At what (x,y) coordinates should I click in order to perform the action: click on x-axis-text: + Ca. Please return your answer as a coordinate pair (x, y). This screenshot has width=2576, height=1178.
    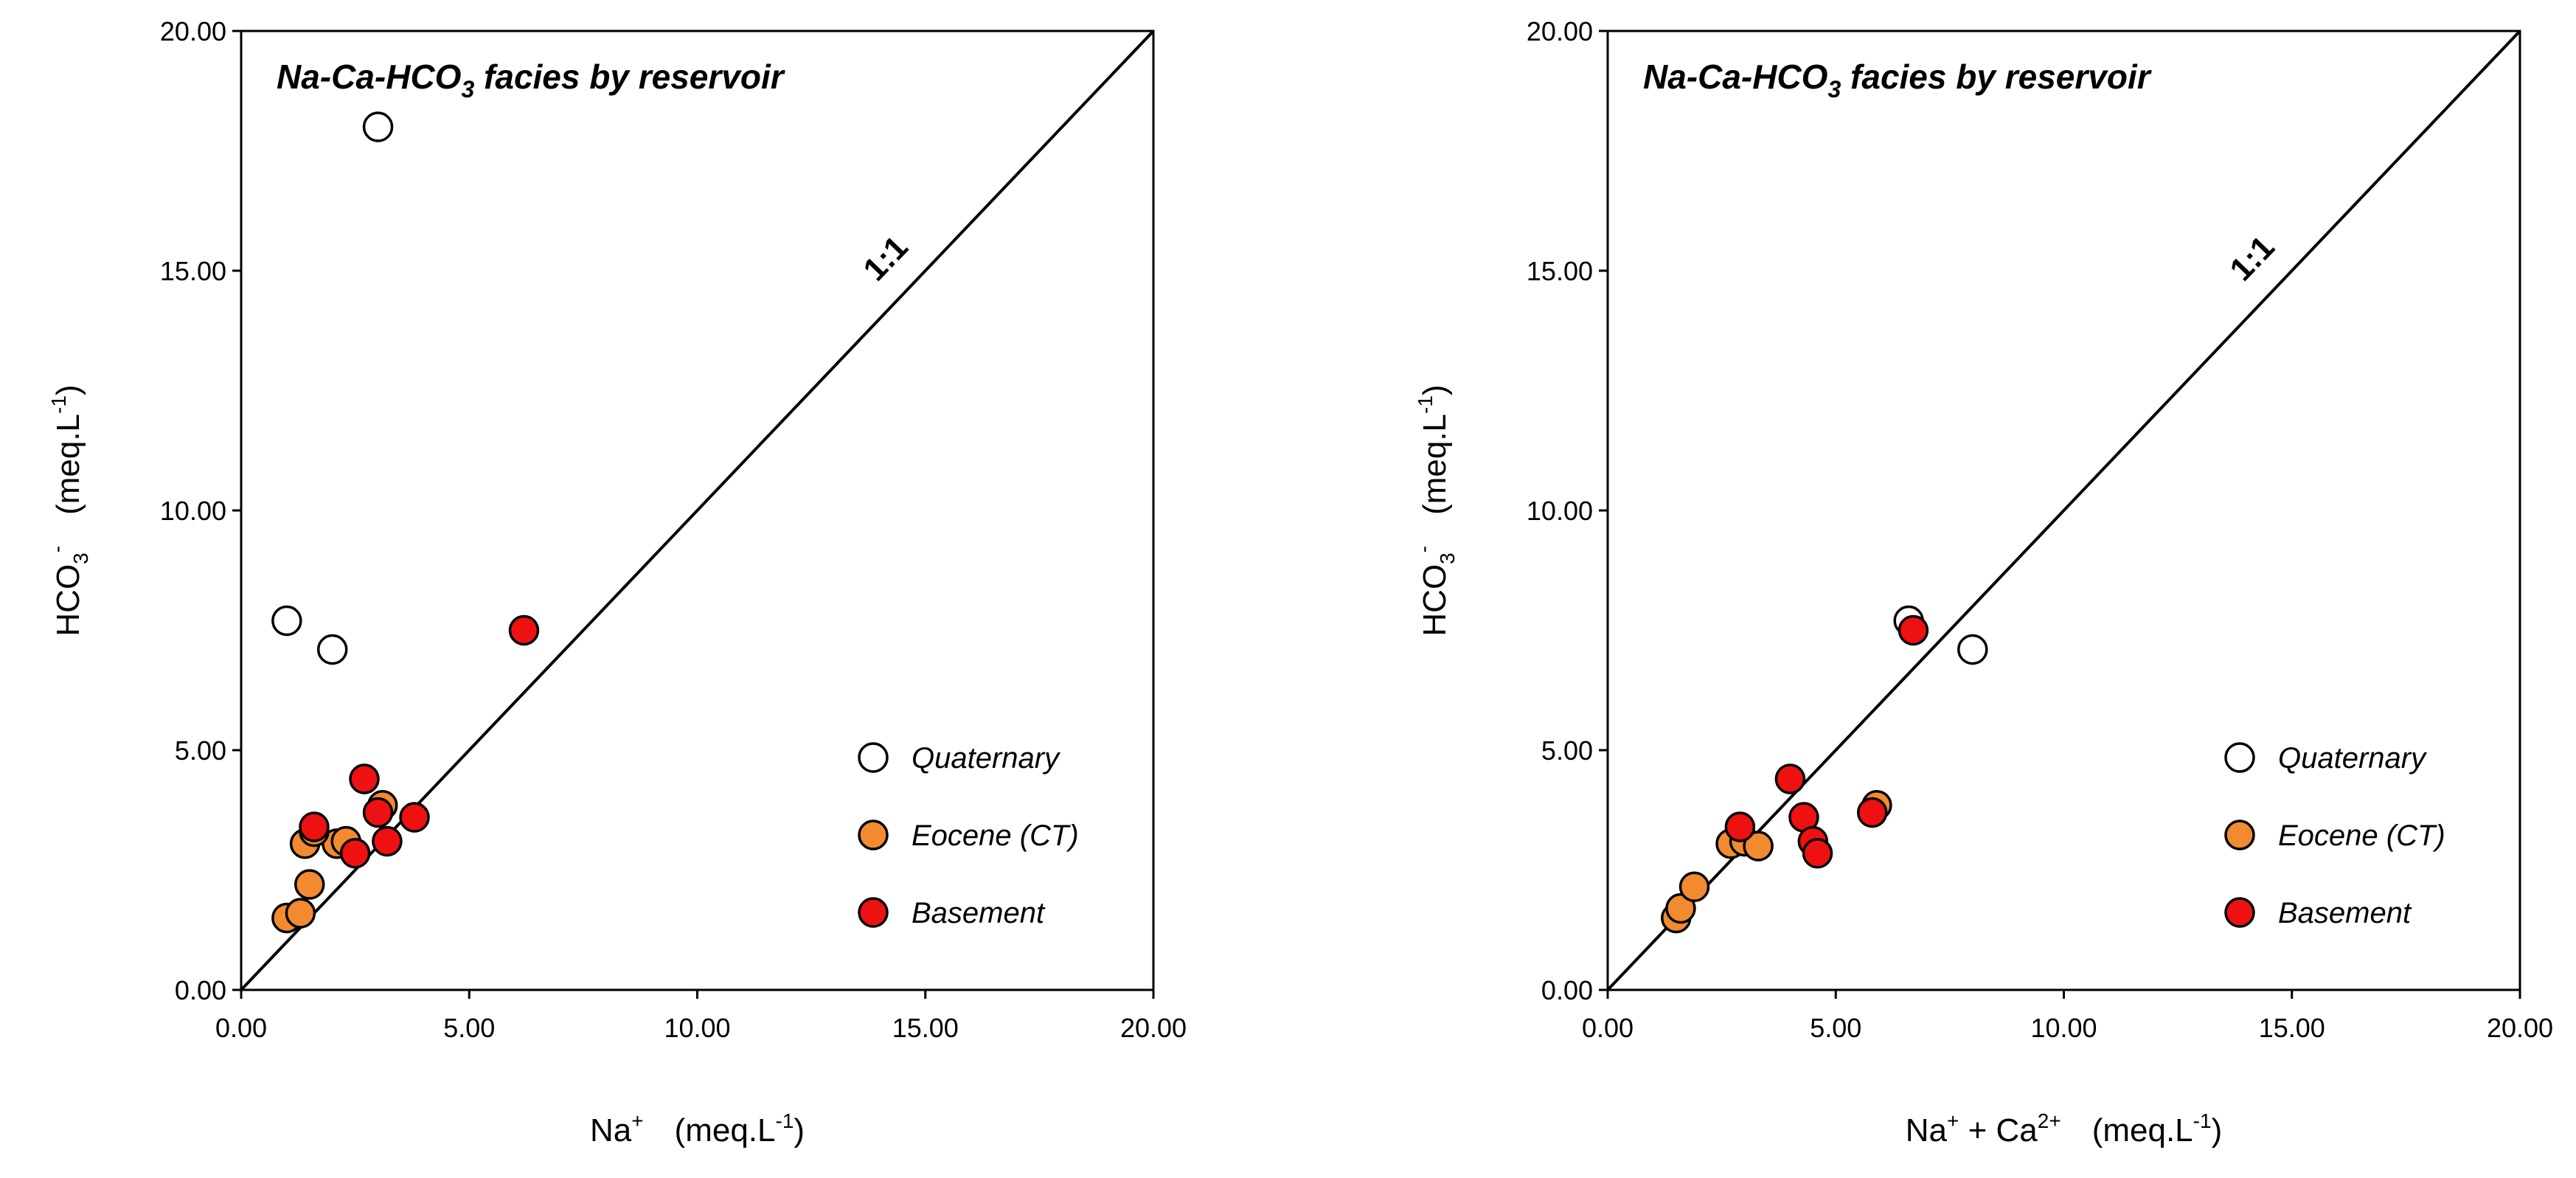
    Looking at the image, I should click on (1998, 1130).